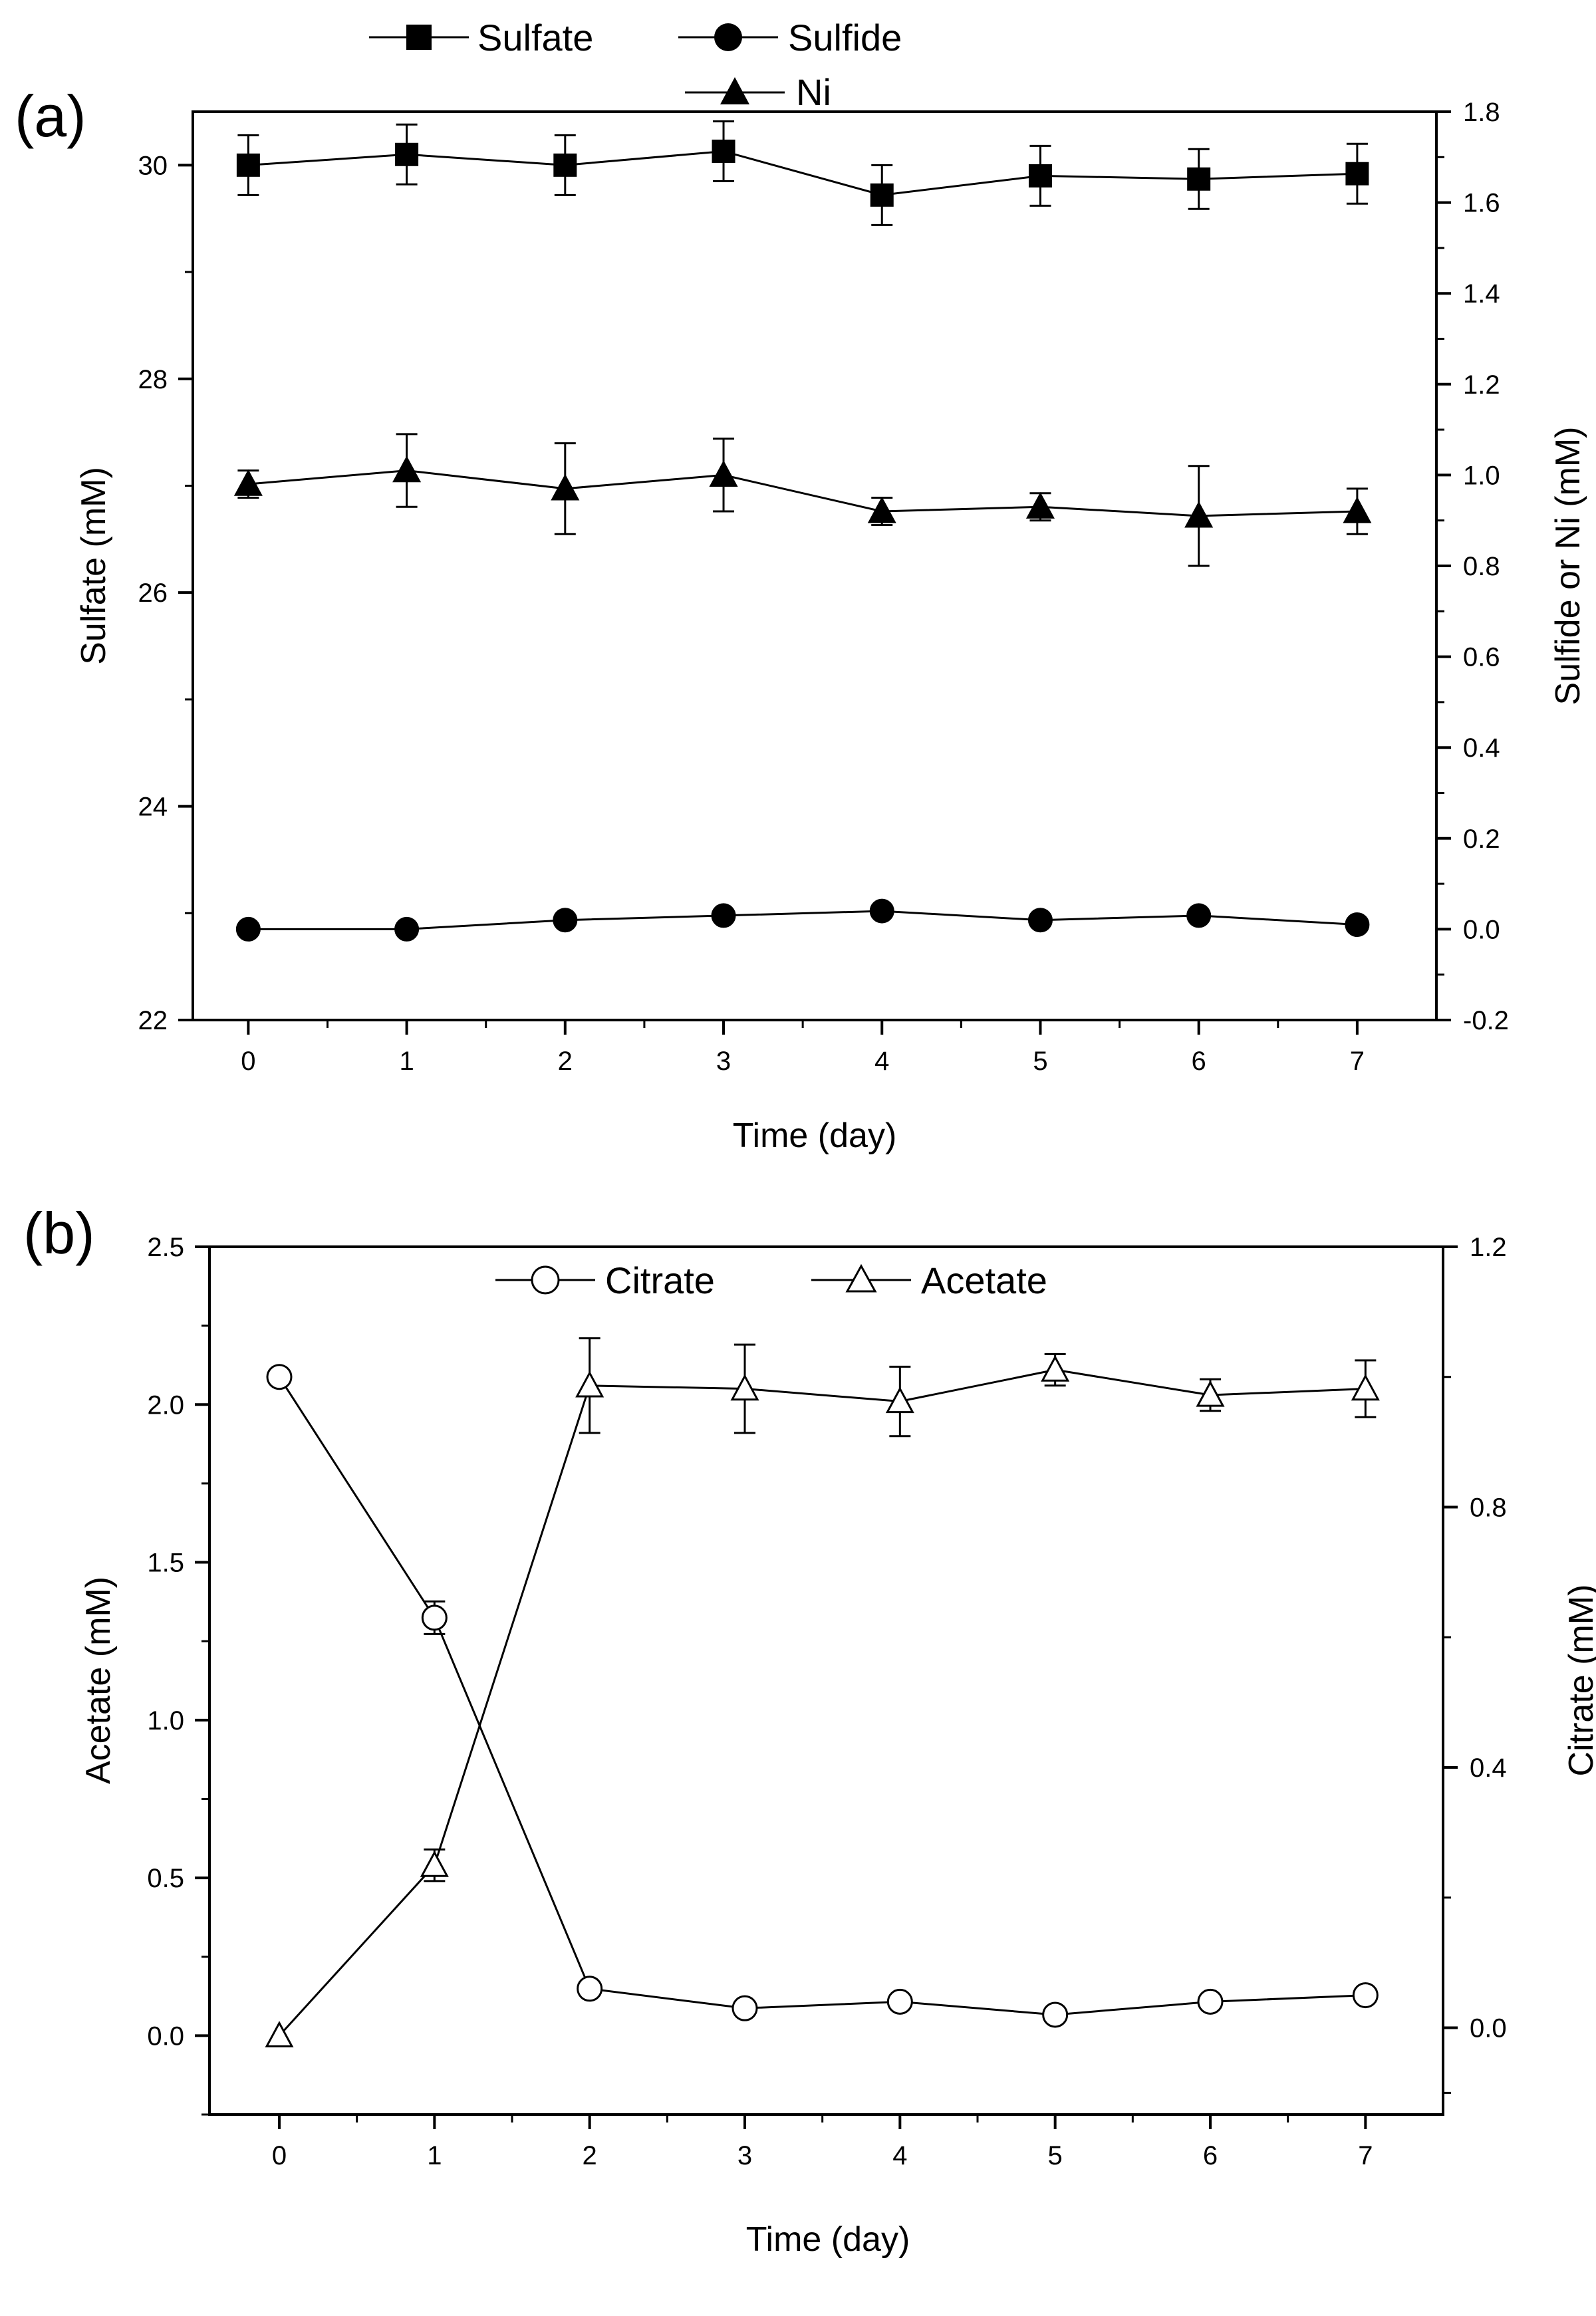  What do you see at coordinates (845, 38) in the screenshot?
I see `legend-sulfide-label: Sulfide` at bounding box center [845, 38].